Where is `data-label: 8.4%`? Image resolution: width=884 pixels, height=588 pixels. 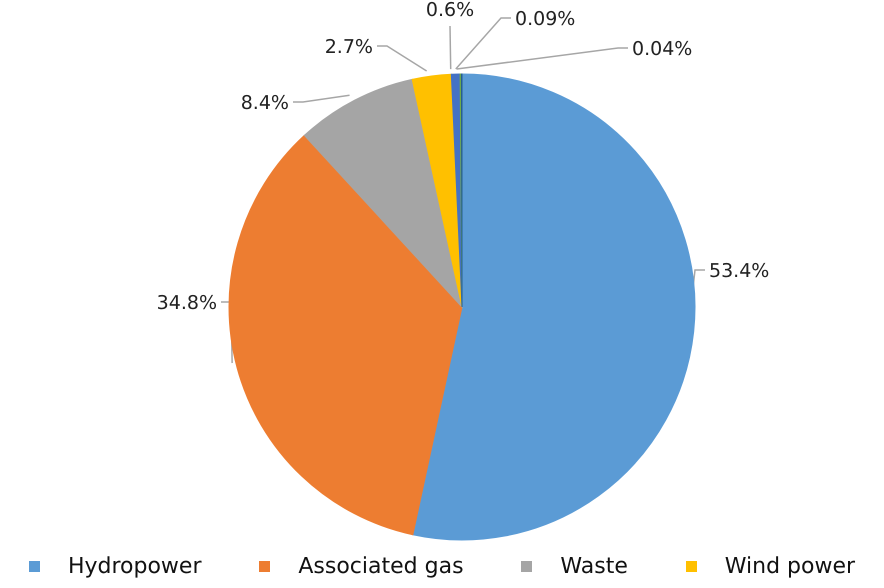
data-label: 8.4% is located at coordinates (264, 103).